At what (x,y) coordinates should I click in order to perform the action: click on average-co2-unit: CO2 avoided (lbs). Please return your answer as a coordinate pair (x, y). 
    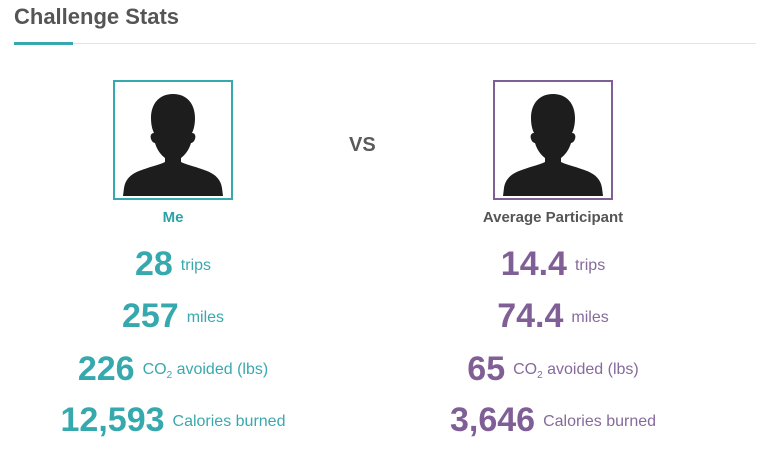
    Looking at the image, I should click on (576, 371).